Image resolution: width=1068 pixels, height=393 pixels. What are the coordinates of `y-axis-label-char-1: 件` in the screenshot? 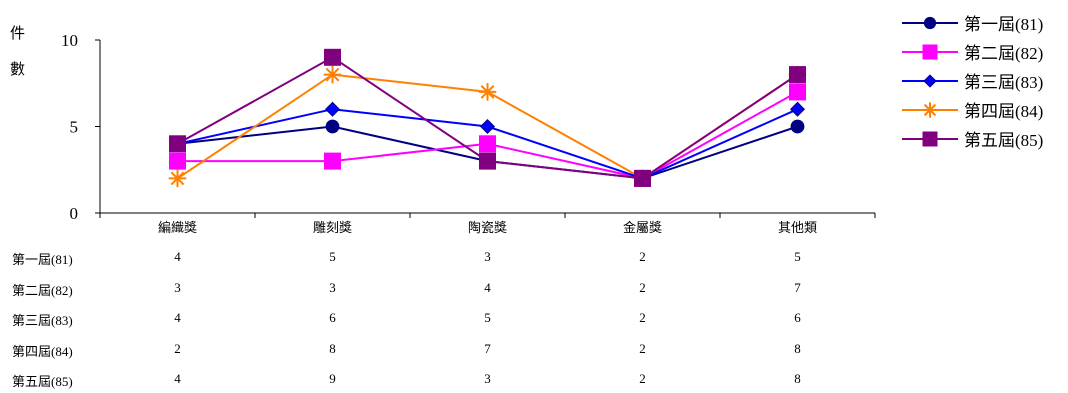 It's located at (18, 34).